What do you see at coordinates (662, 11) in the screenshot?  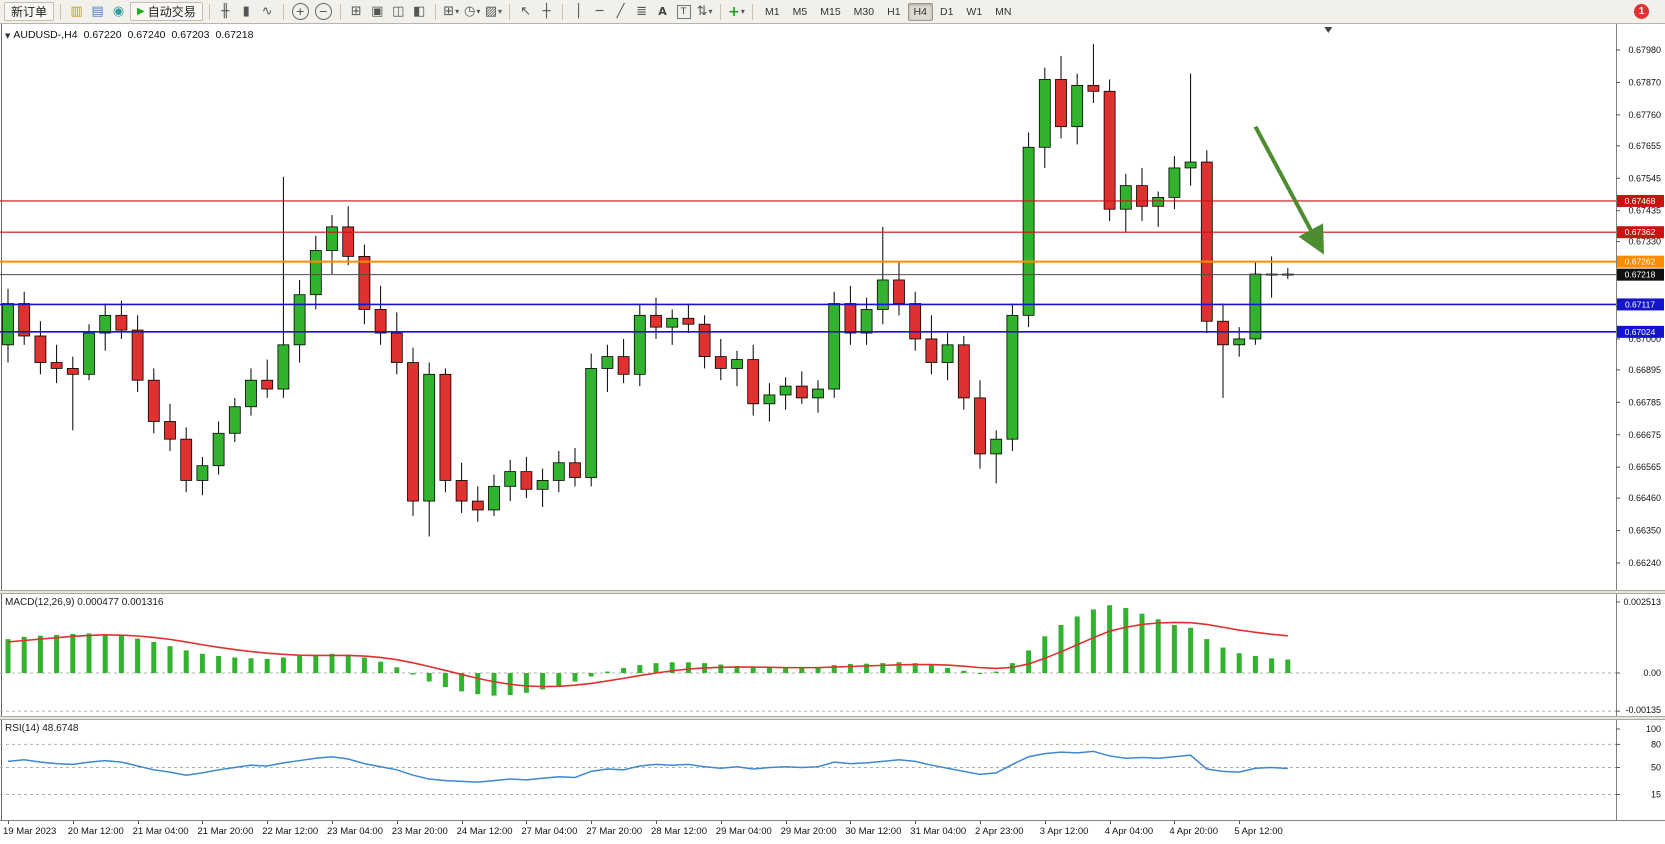 I see `text-tool-icon: A` at bounding box center [662, 11].